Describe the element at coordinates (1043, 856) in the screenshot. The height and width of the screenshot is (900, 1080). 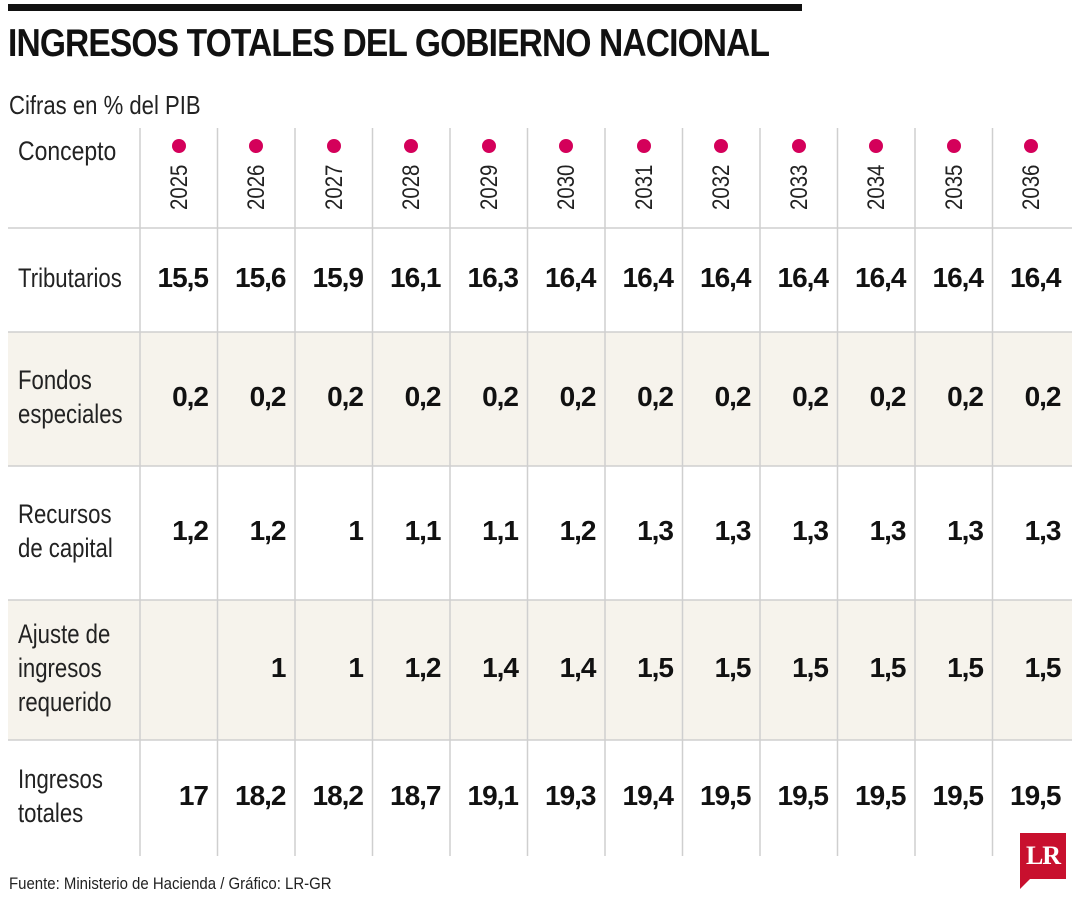
I see `lr-logo: LR` at that location.